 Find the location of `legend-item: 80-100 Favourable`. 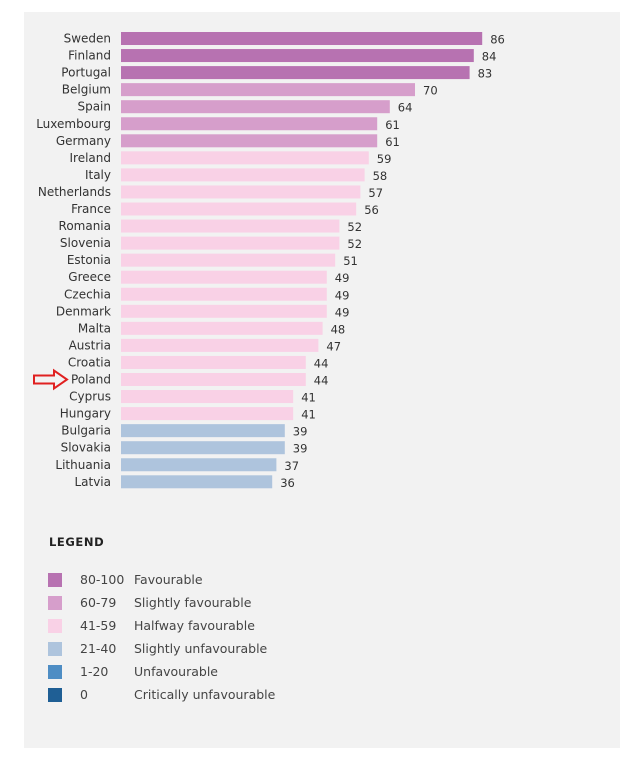

legend-item: 80-100 Favourable is located at coordinates (161, 579).